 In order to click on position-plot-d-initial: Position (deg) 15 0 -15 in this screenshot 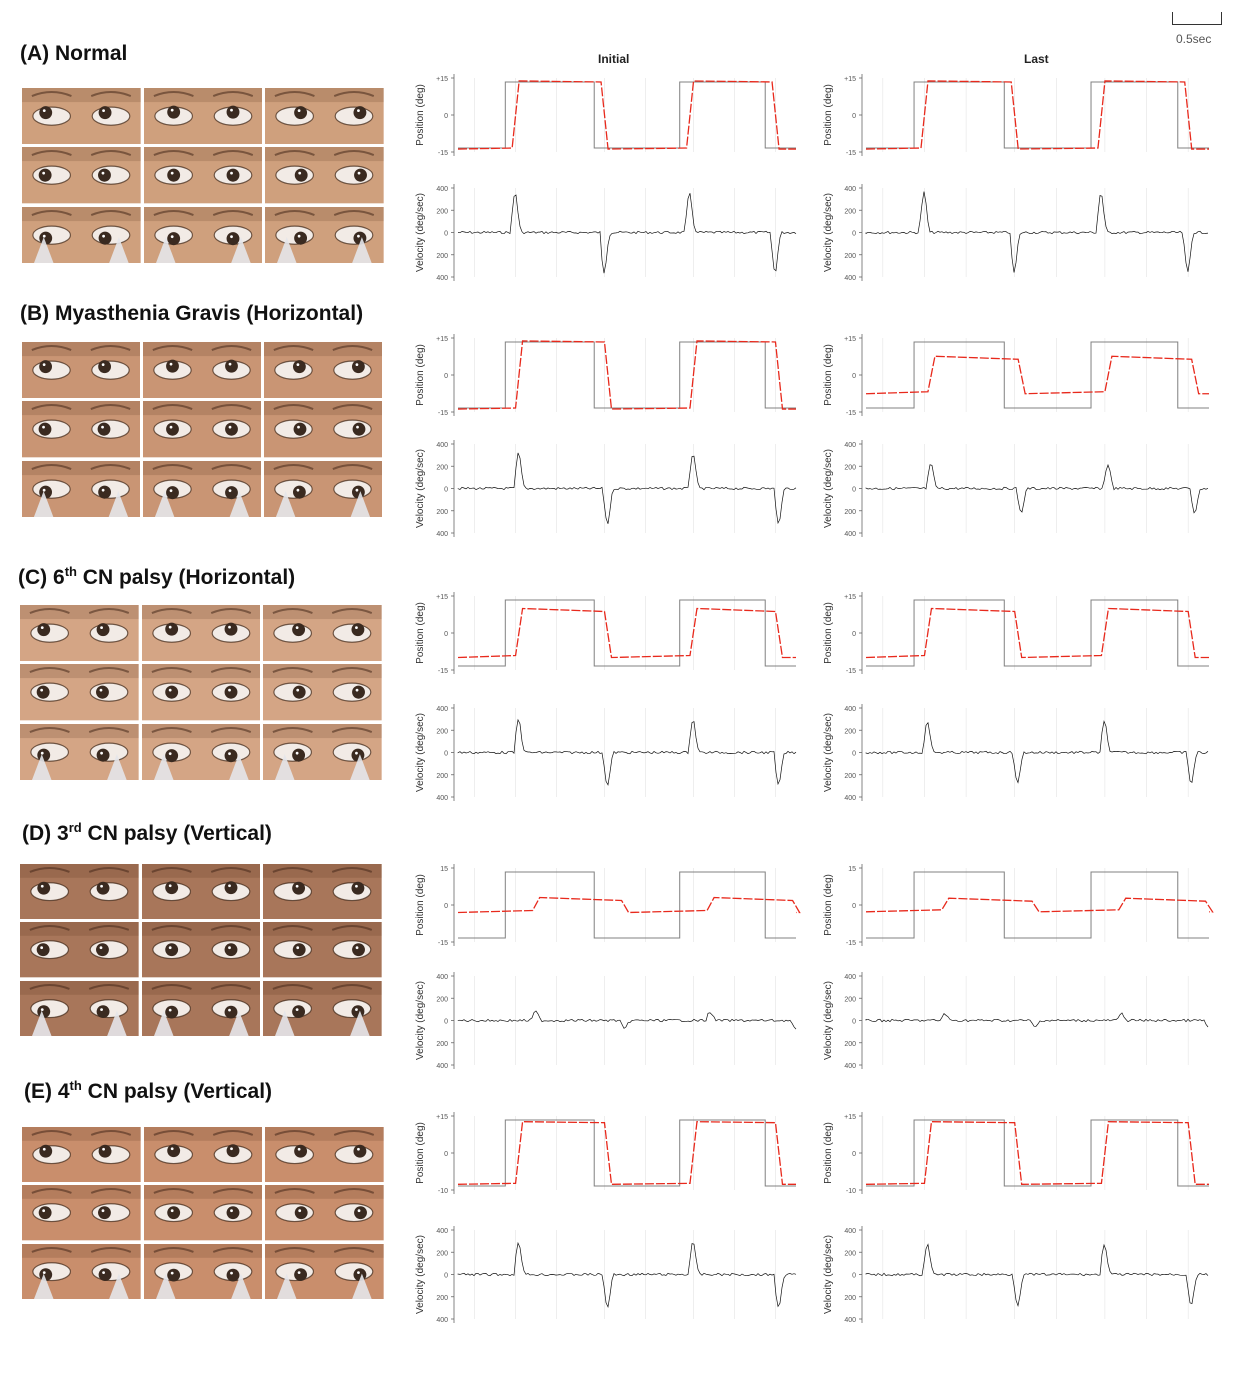, I will do `click(608, 905)`.